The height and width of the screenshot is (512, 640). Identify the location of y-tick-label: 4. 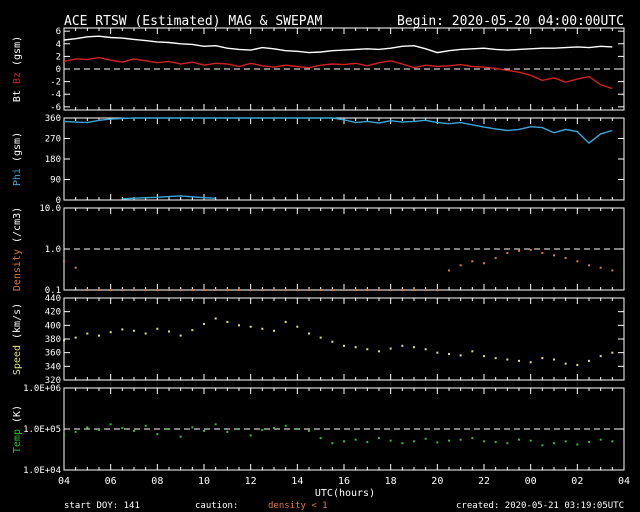
(58, 45).